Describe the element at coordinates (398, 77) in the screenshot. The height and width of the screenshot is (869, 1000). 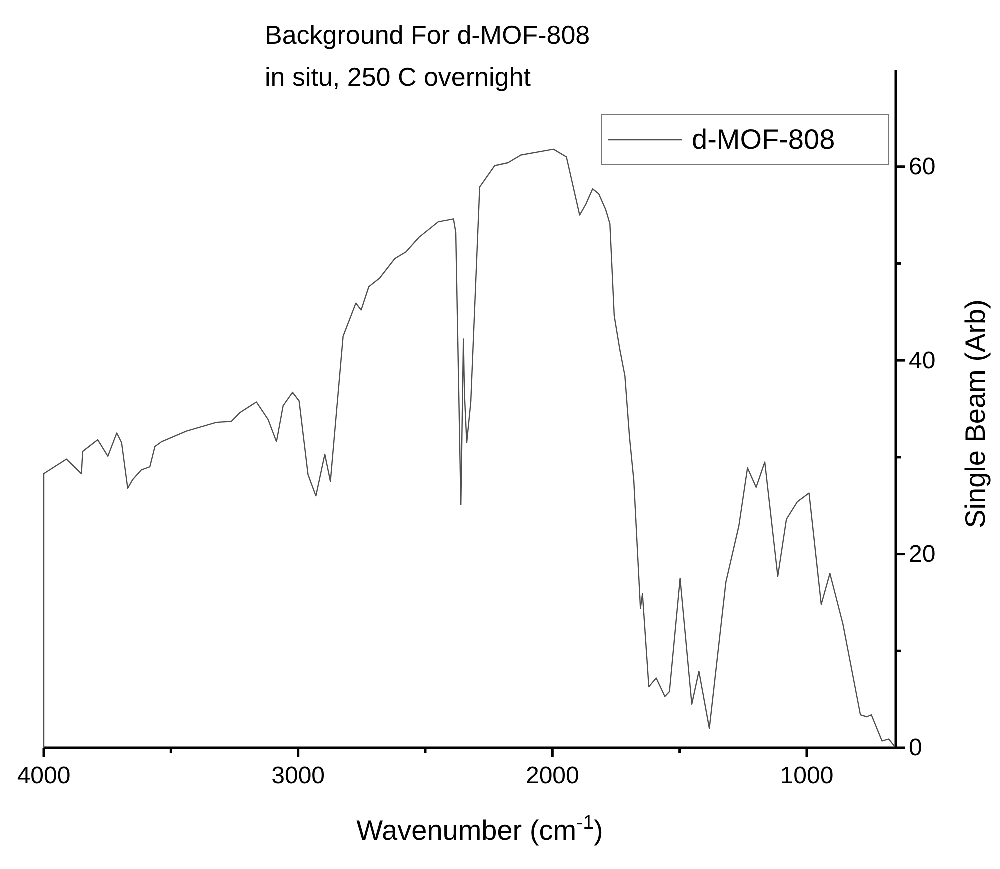
I see `chart-subtitle: in situ, 250 C overnight` at that location.